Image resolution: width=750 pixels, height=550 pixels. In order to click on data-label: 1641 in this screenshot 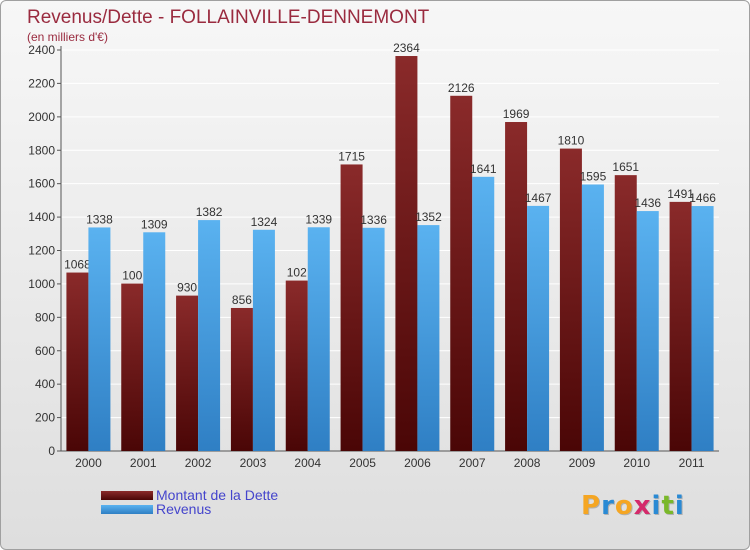, I will do `click(483, 169)`.